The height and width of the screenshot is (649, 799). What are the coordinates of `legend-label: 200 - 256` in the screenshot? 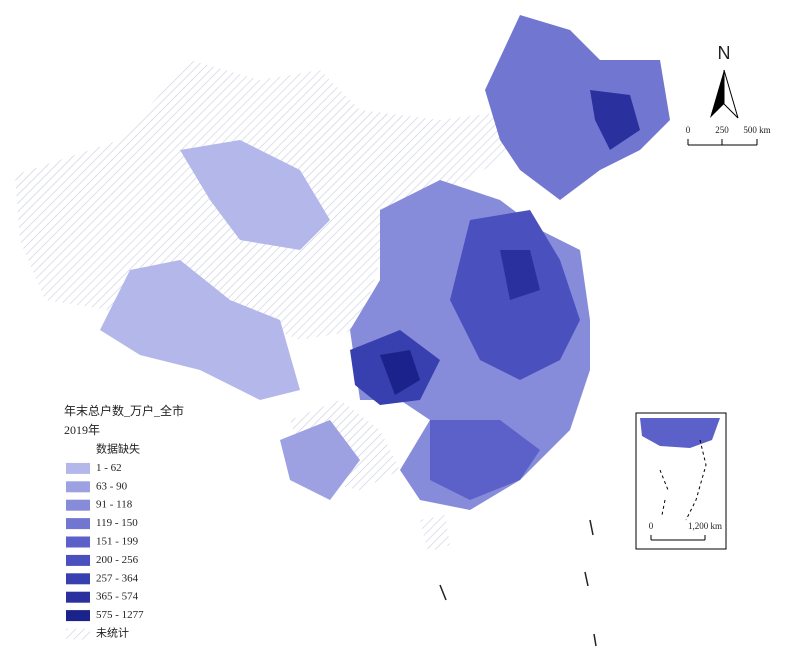 It's located at (117, 560).